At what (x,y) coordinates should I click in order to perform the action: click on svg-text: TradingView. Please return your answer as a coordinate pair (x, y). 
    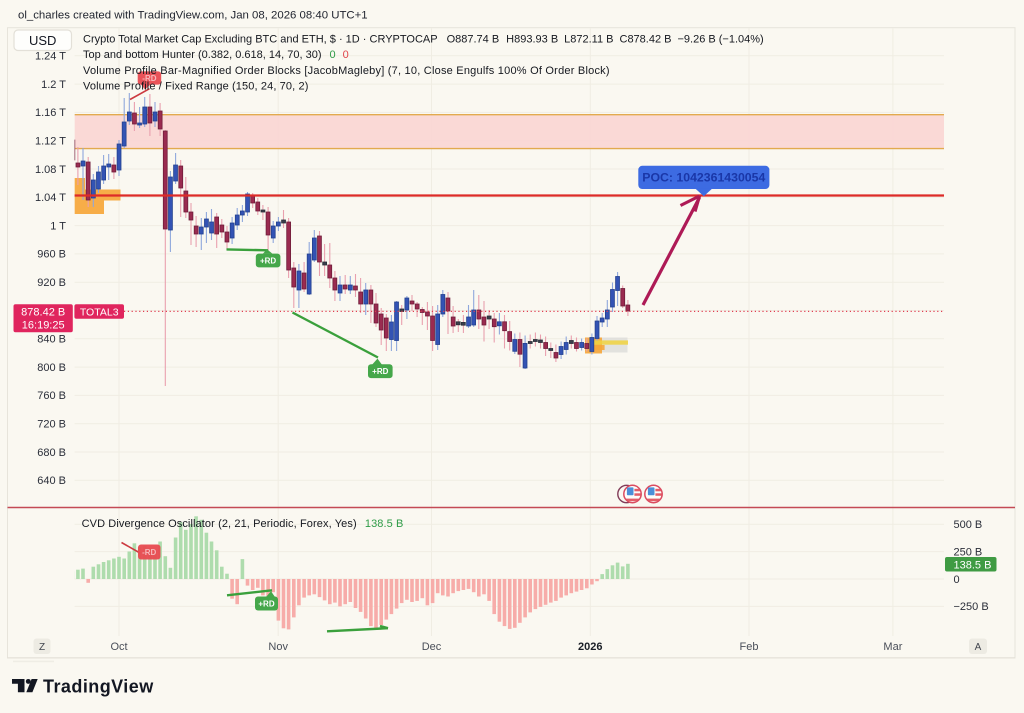
    Looking at the image, I should click on (98, 686).